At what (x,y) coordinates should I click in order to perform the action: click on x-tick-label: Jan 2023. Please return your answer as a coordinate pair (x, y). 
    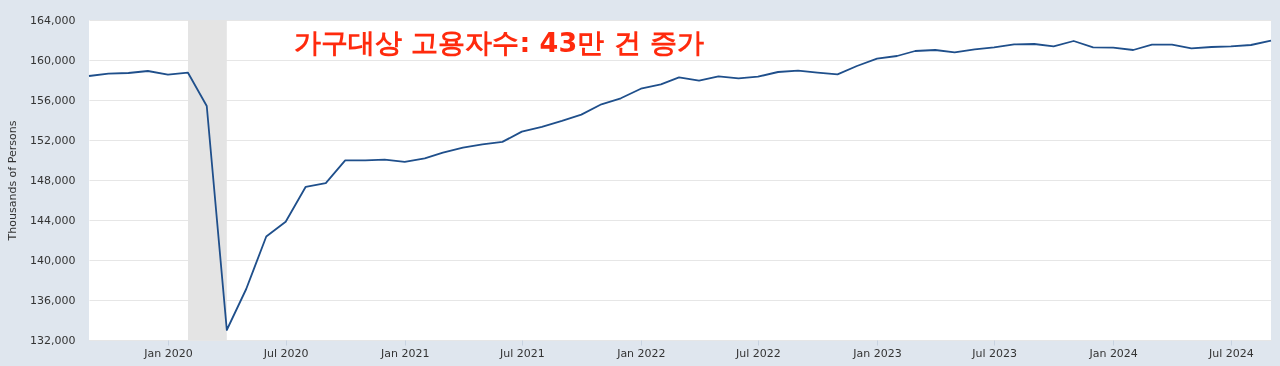
    Looking at the image, I should click on (877, 353).